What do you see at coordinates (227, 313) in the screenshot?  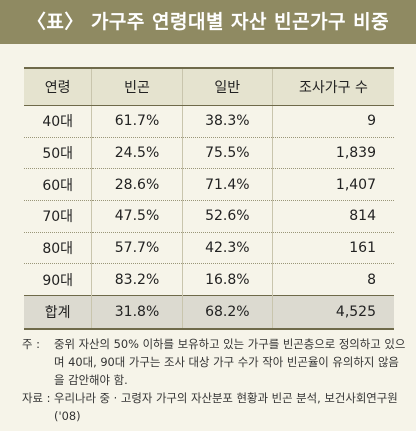 I see `total-general: 68.2%` at bounding box center [227, 313].